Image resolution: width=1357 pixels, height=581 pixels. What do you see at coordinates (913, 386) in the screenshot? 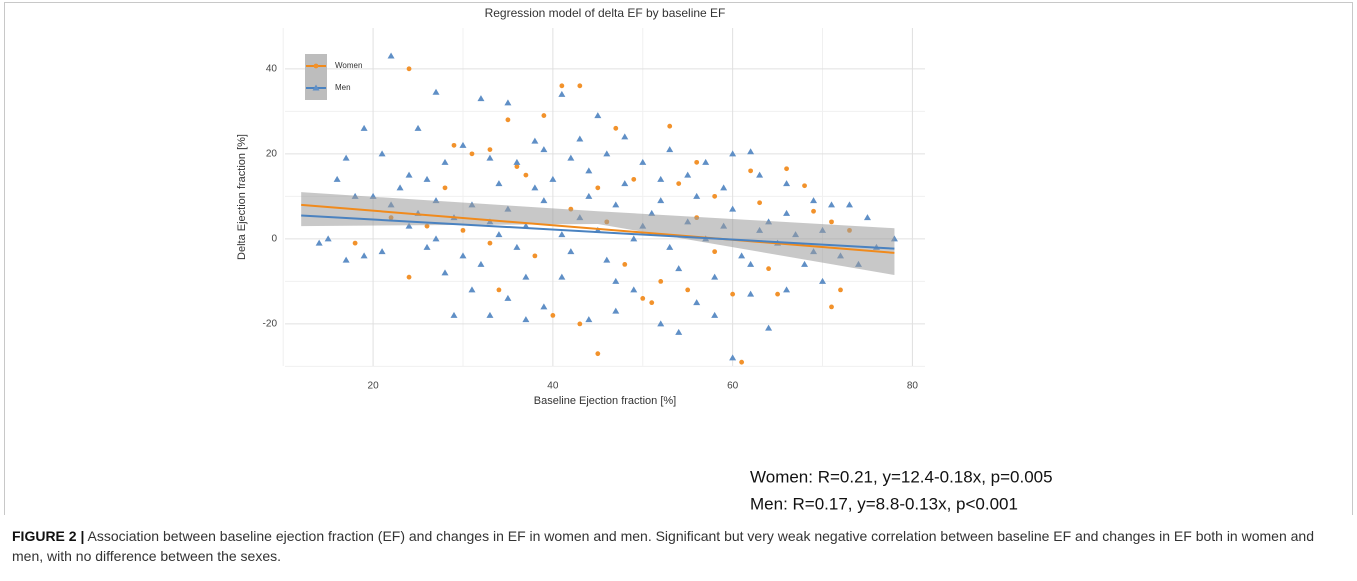
I see `x-tick-label: 80` at bounding box center [913, 386].